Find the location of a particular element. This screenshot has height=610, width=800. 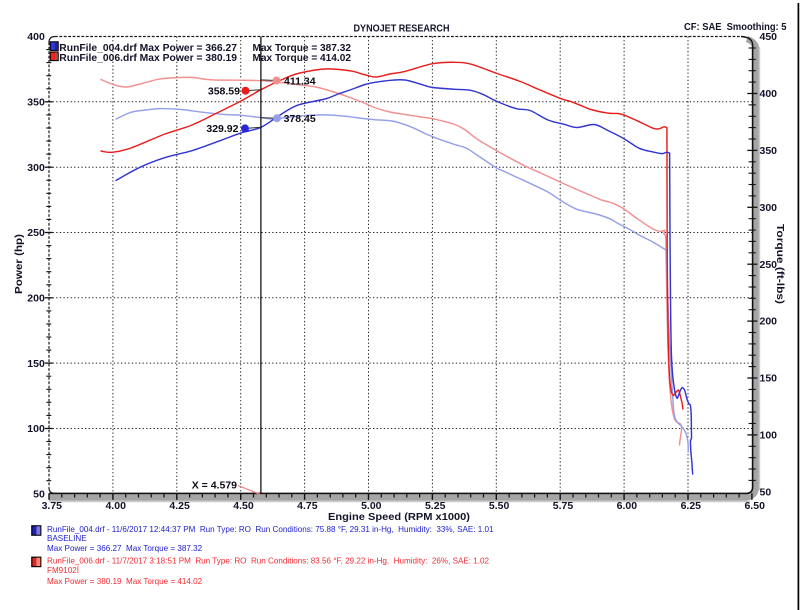

svg-text: 329.92 is located at coordinates (222, 129).